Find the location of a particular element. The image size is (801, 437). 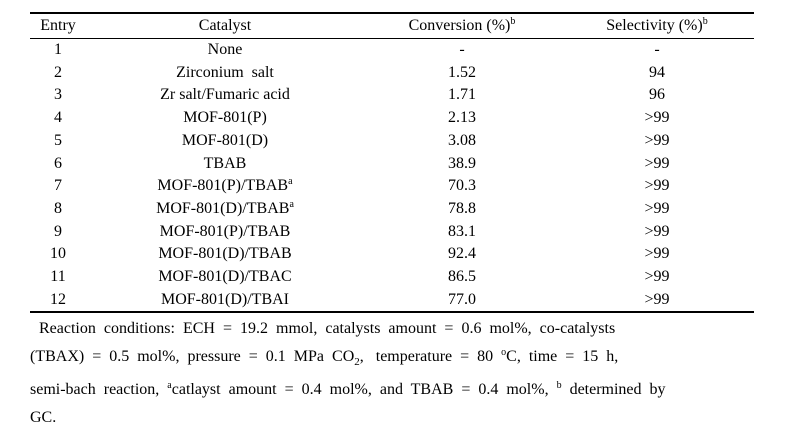

cell-entry: 6 is located at coordinates (58, 163).